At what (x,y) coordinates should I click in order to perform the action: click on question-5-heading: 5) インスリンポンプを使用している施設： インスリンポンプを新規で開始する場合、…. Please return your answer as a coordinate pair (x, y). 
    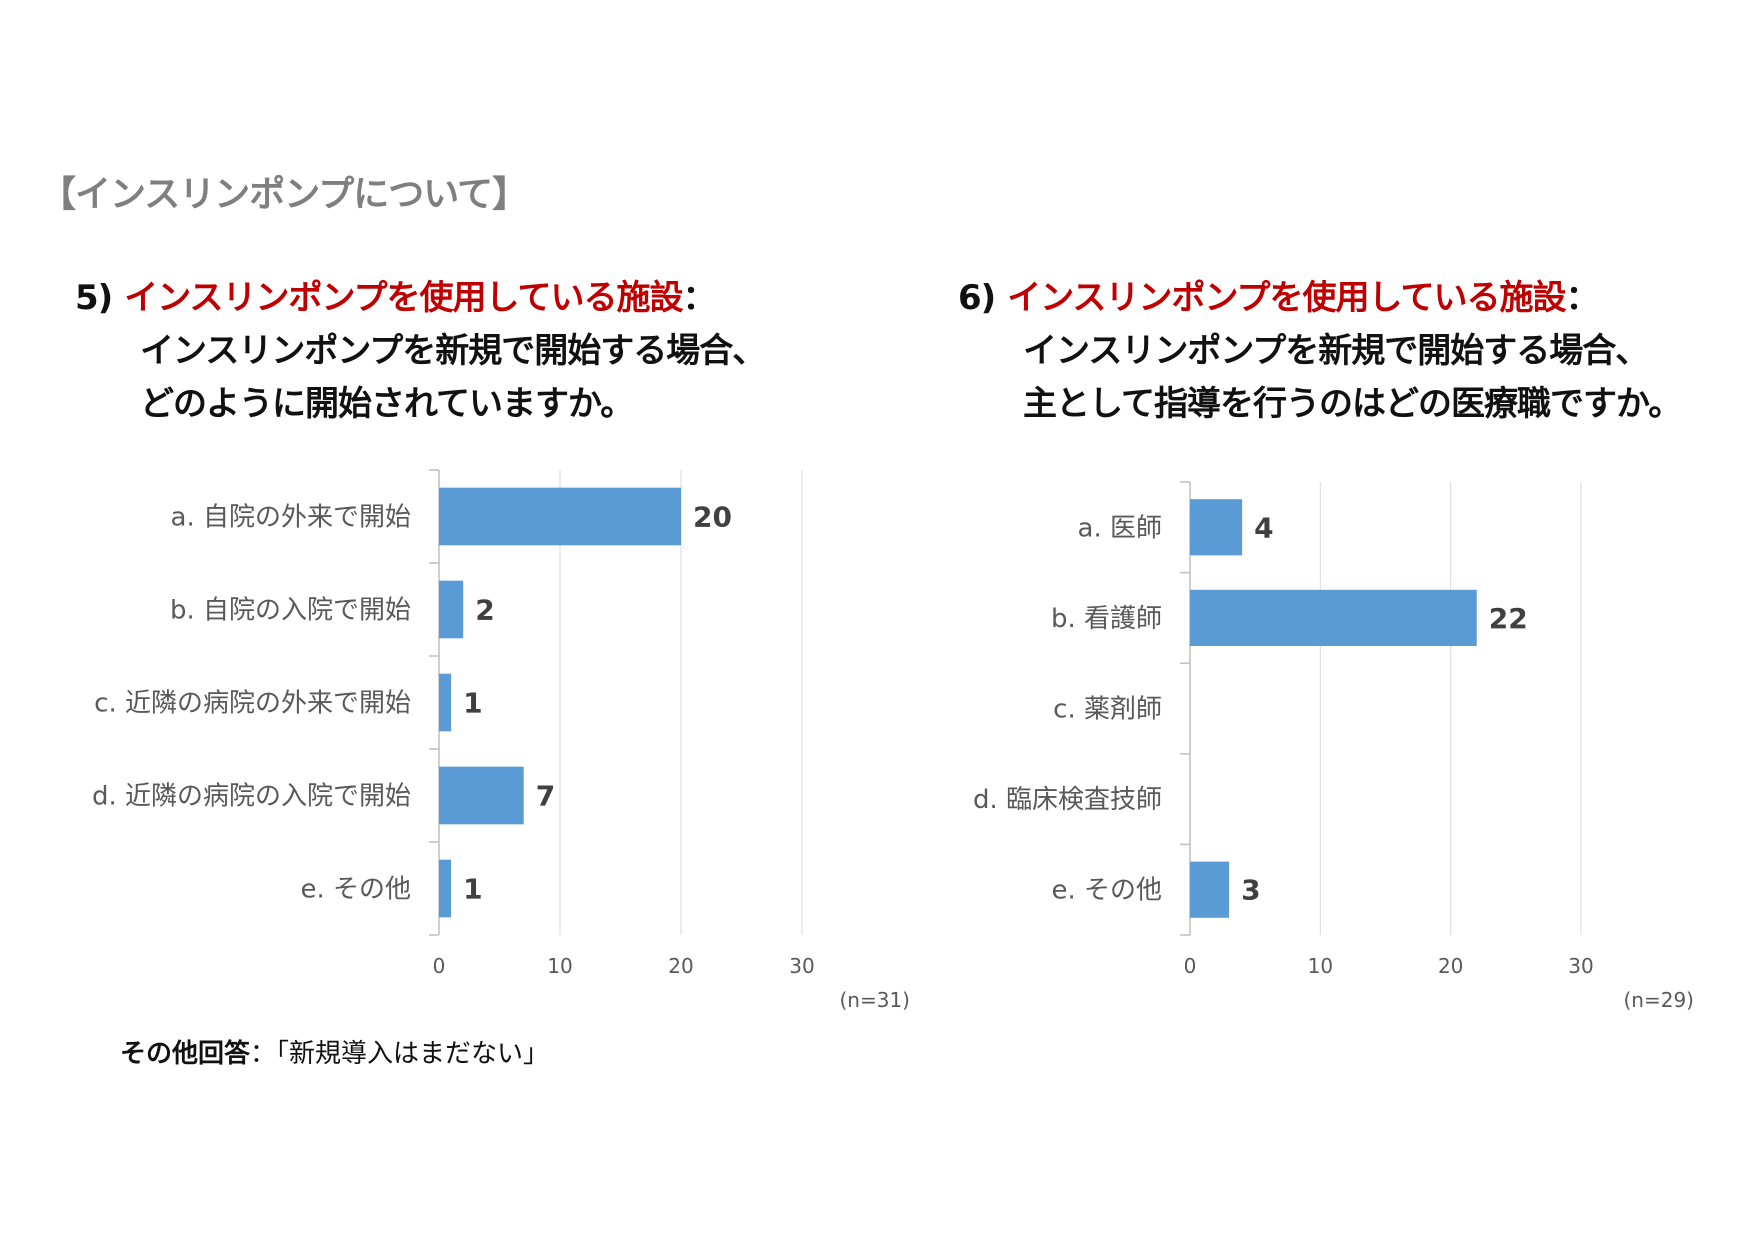
    Looking at the image, I should click on (420, 351).